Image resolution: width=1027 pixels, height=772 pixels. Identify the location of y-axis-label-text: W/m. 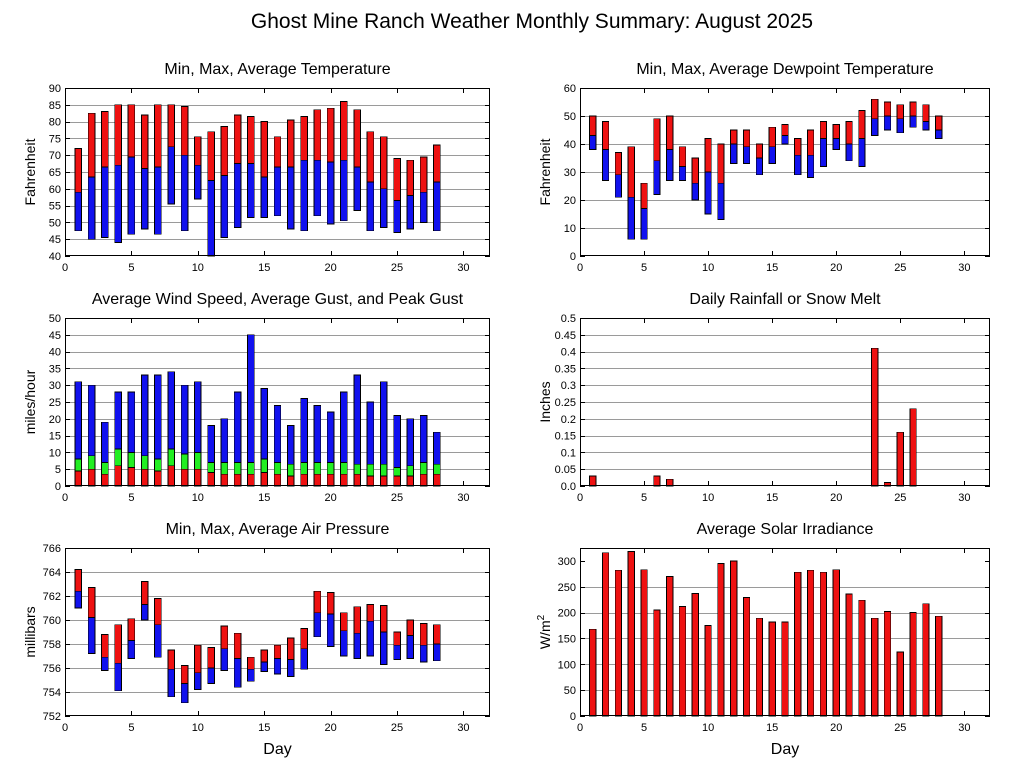
(545, 634).